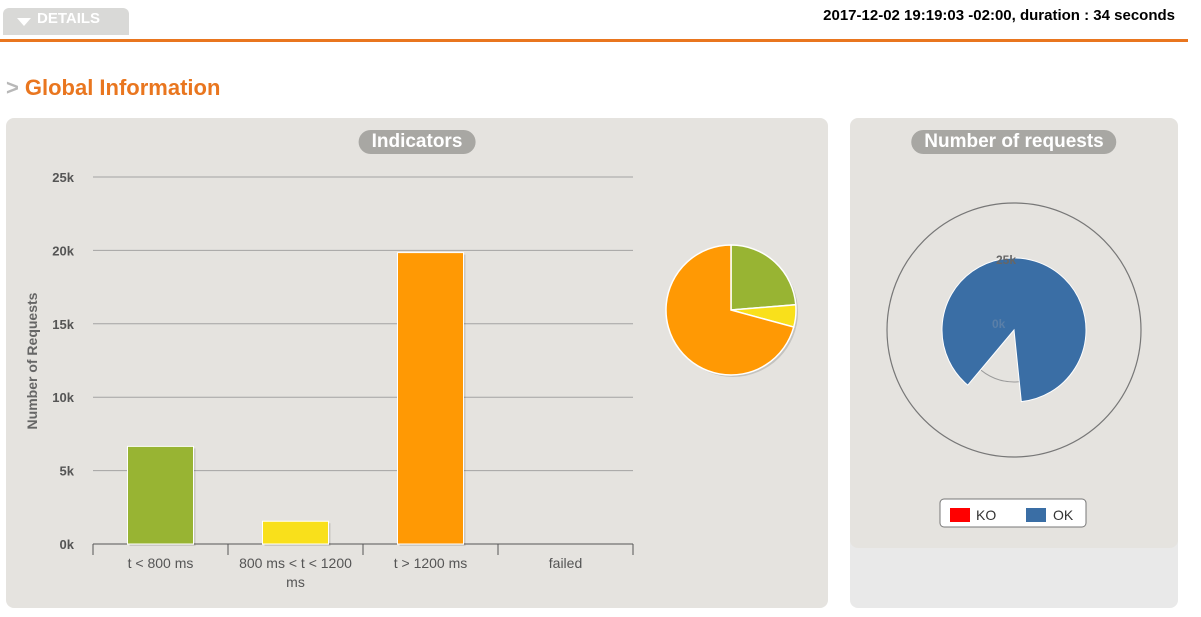  Describe the element at coordinates (417, 142) in the screenshot. I see `indicators-title: Indicators` at that location.